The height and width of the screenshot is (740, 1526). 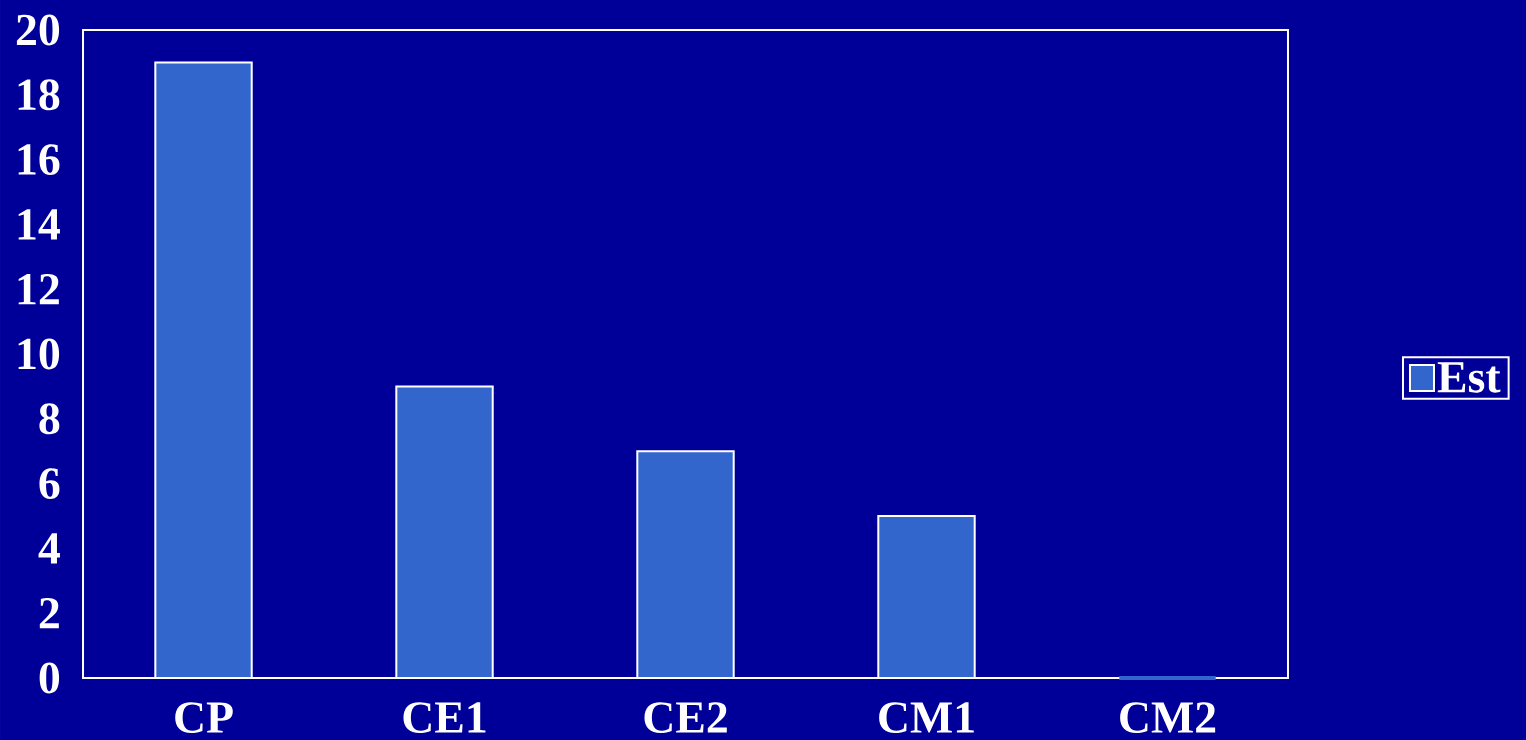 I want to click on y-tick-label: 2, so click(x=49, y=613).